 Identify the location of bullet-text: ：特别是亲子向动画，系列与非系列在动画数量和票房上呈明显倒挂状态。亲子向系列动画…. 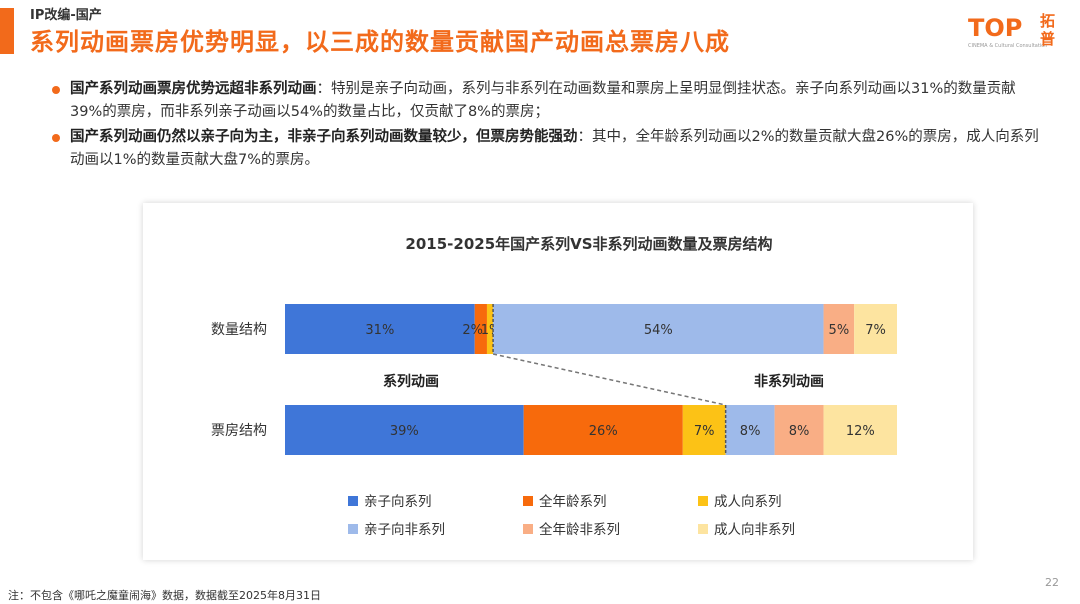
(543, 100).